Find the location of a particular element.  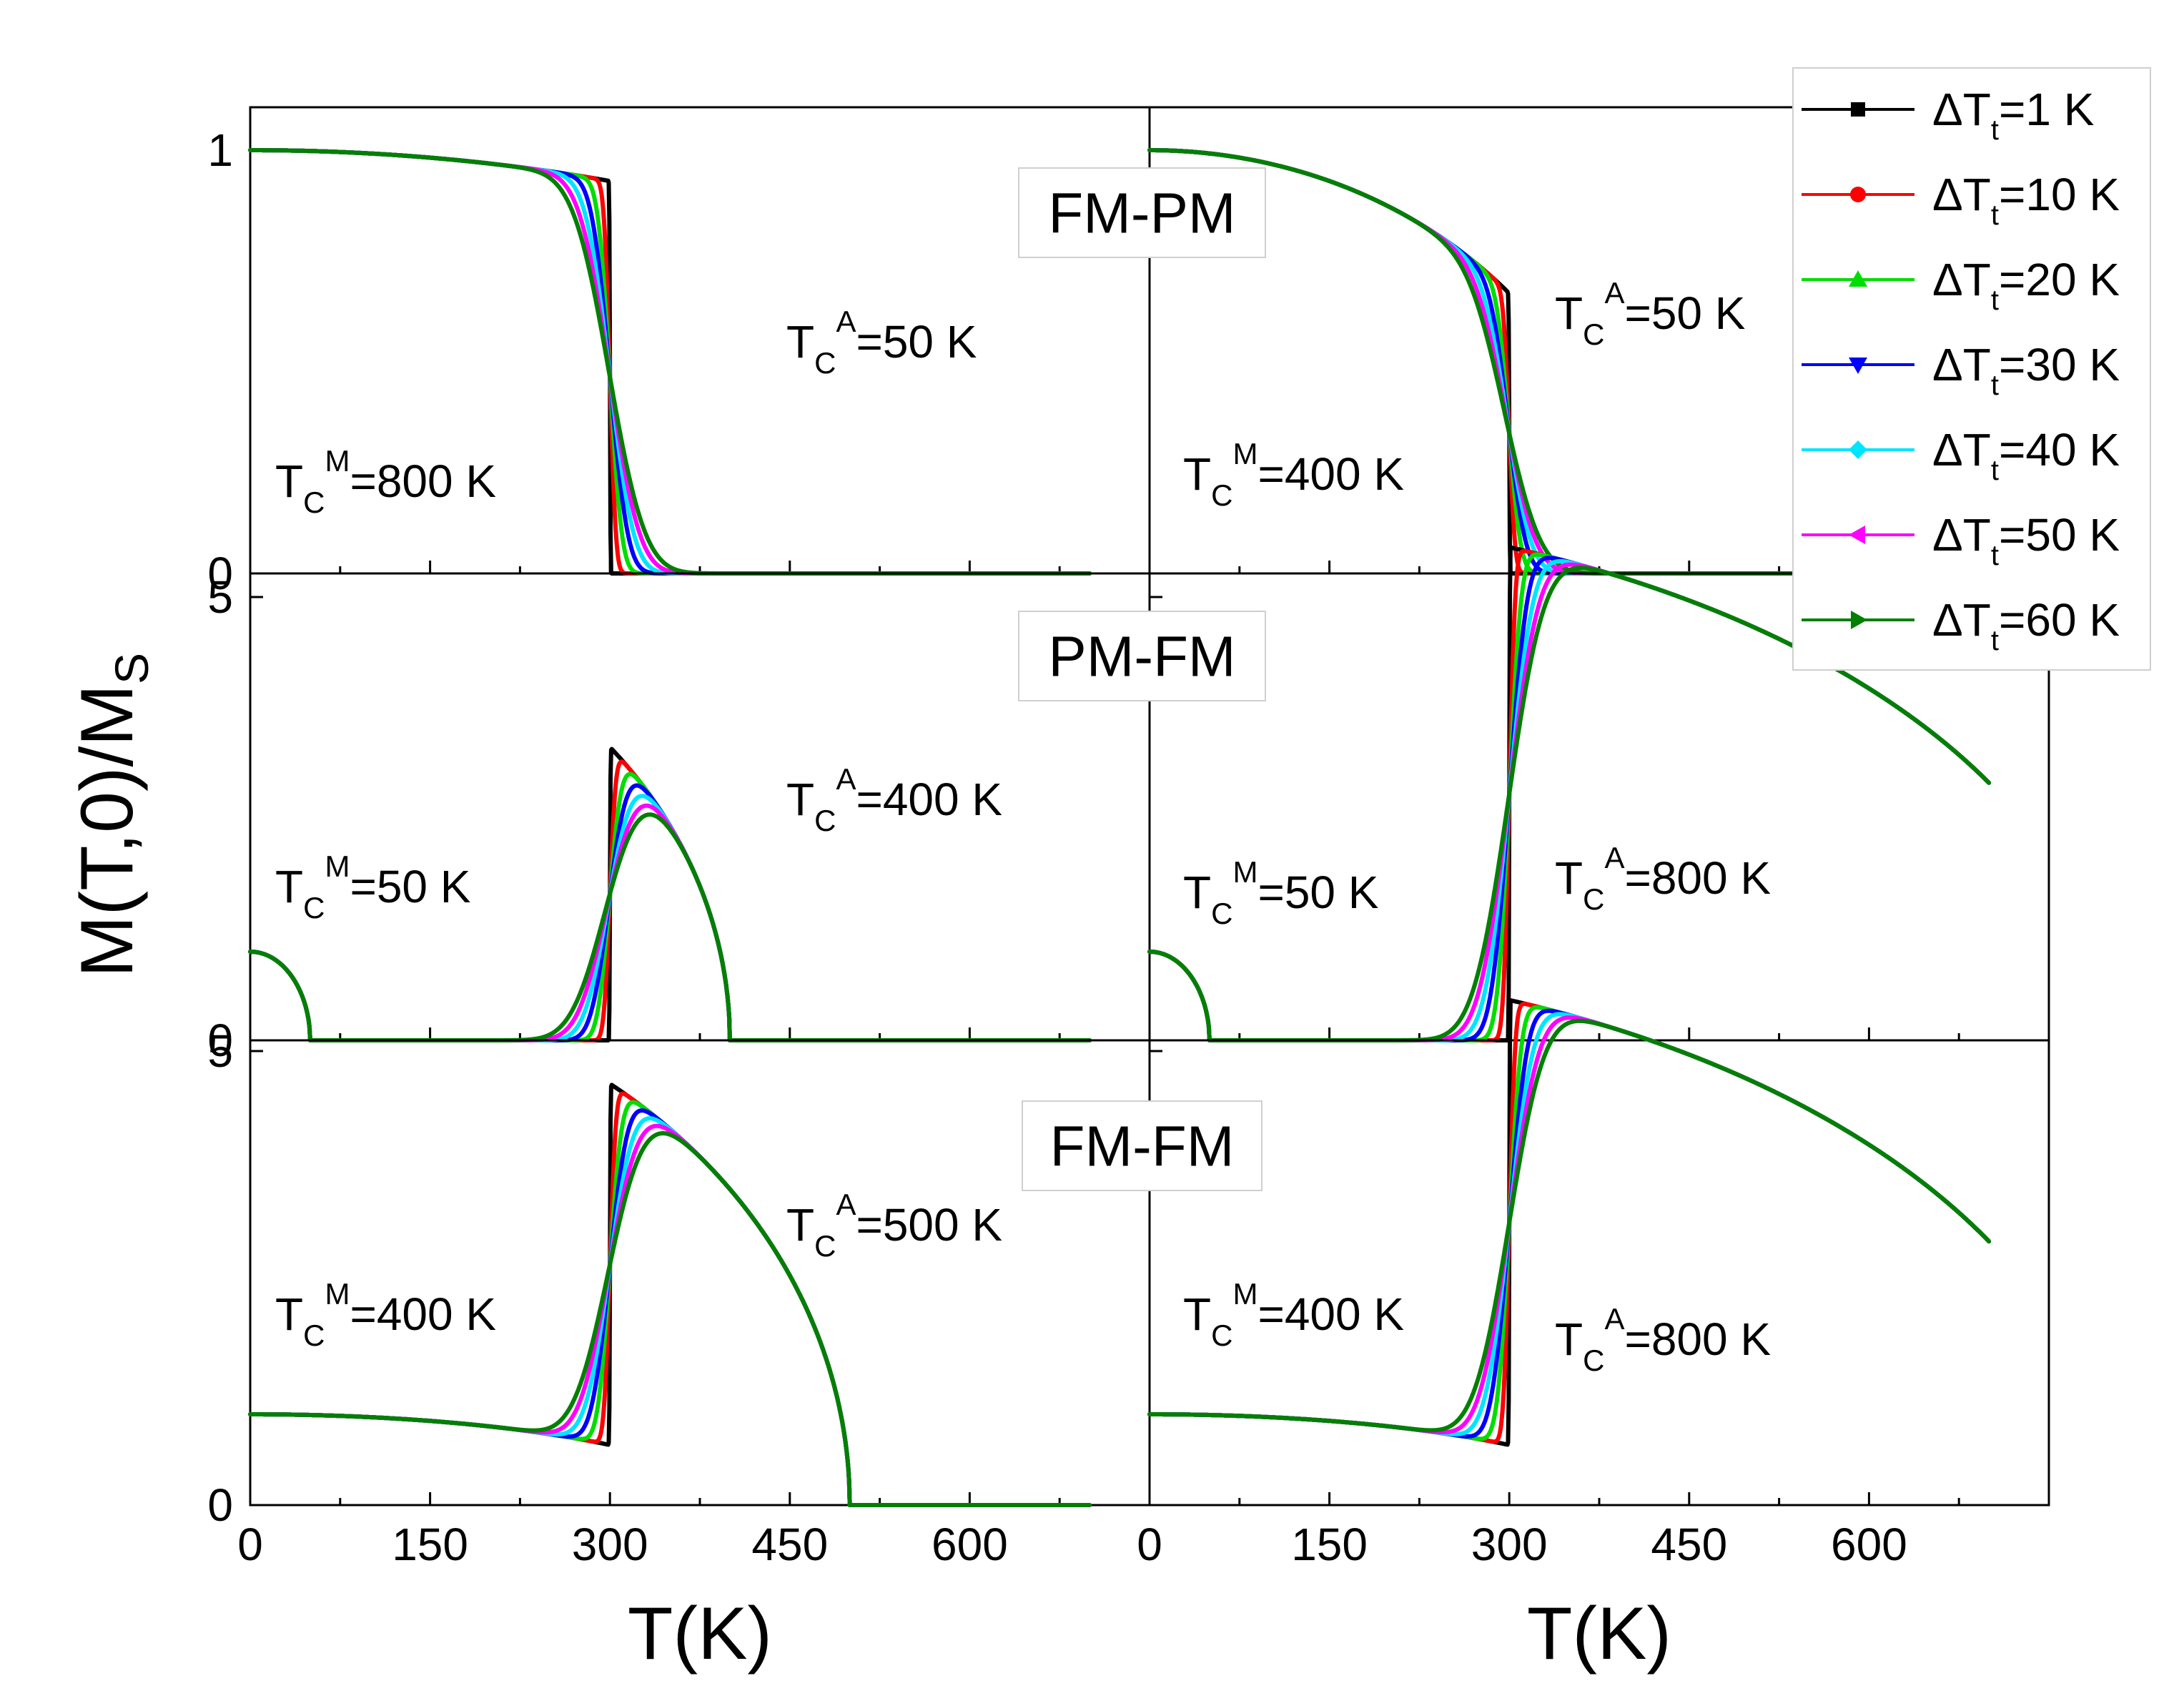

legend-item: ΔTt=20 K is located at coordinates (1961, 285).